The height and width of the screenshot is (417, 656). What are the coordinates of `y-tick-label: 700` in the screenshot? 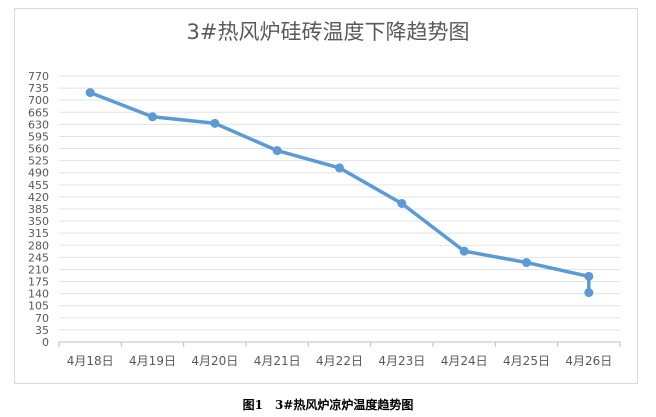 It's located at (38, 100).